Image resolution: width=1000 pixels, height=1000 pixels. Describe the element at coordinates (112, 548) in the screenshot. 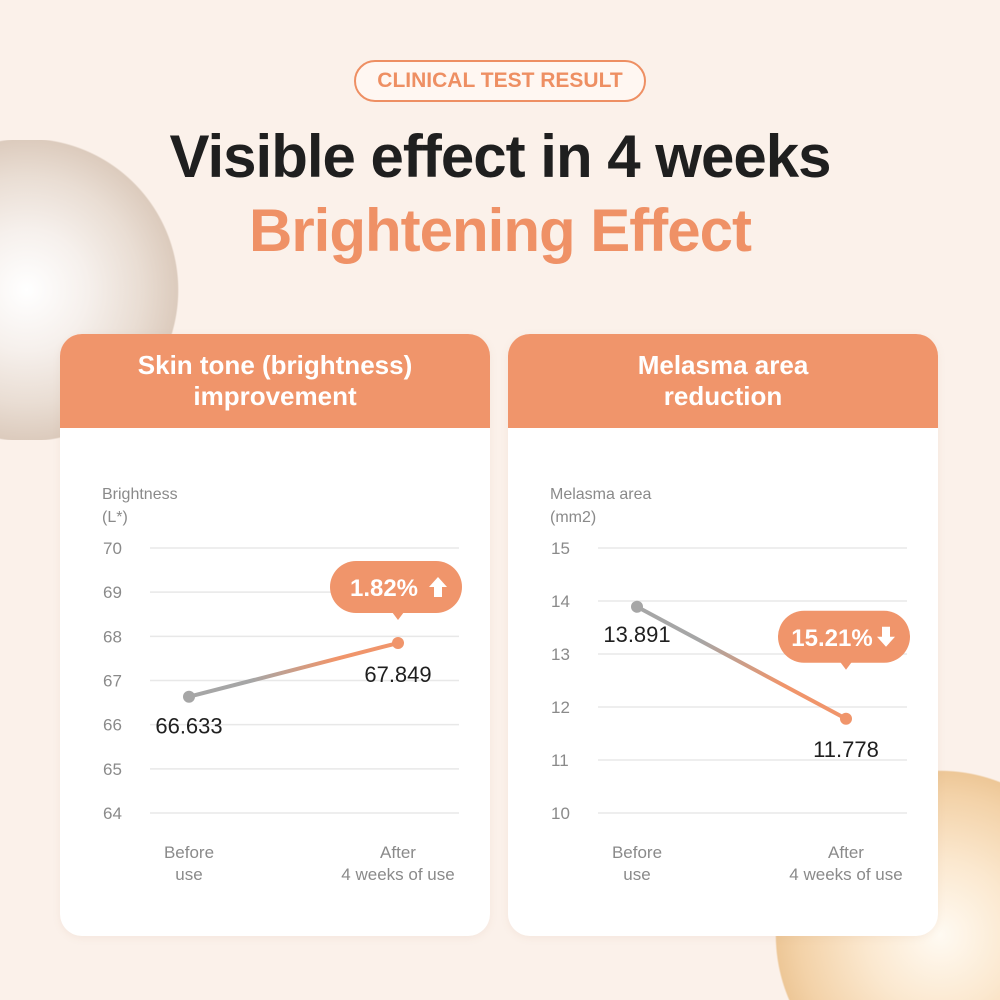

I see `y-tick-label: 70` at that location.